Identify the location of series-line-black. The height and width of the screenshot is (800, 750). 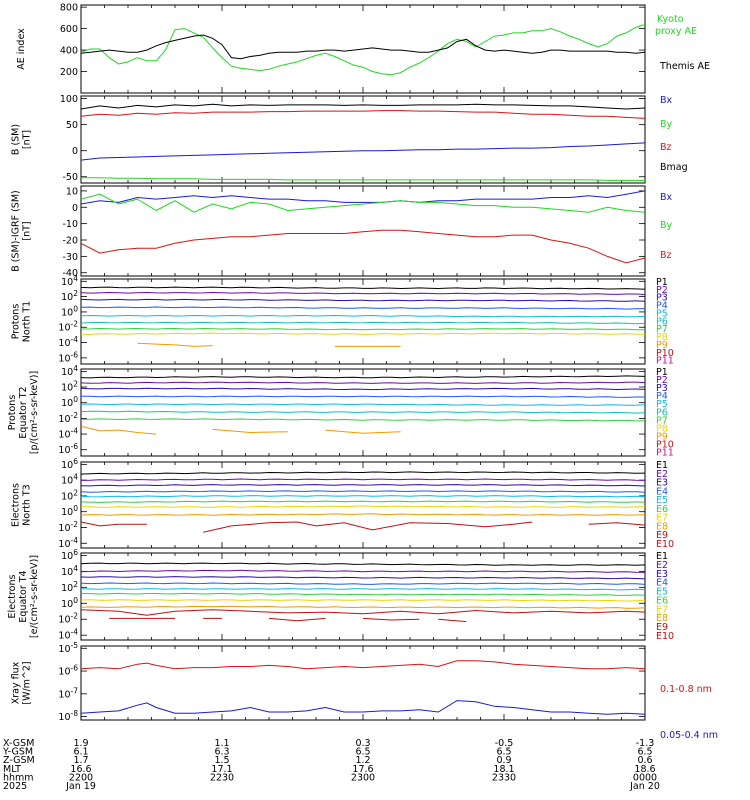
(363, 47).